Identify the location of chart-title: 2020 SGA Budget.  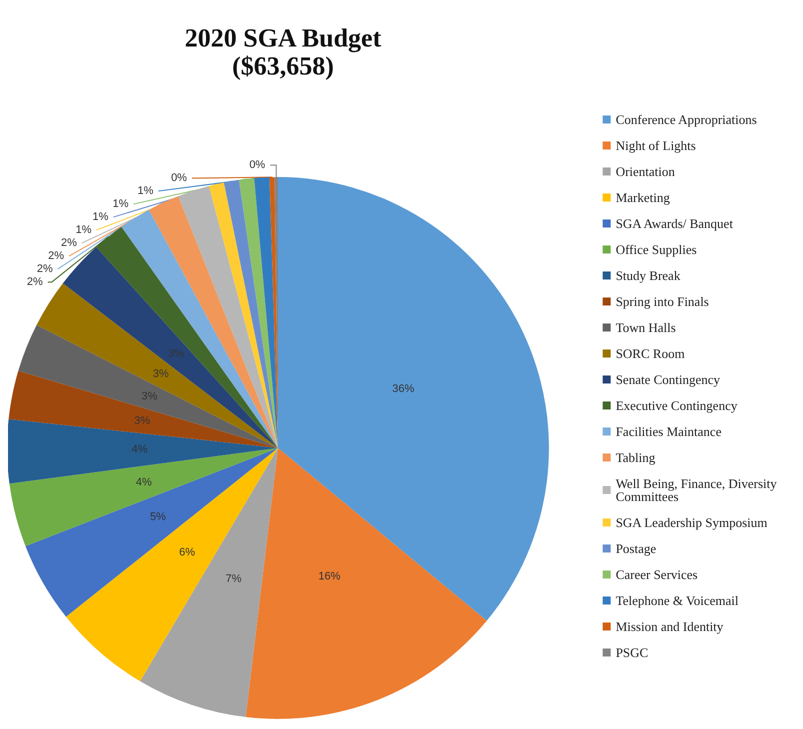
(283, 38).